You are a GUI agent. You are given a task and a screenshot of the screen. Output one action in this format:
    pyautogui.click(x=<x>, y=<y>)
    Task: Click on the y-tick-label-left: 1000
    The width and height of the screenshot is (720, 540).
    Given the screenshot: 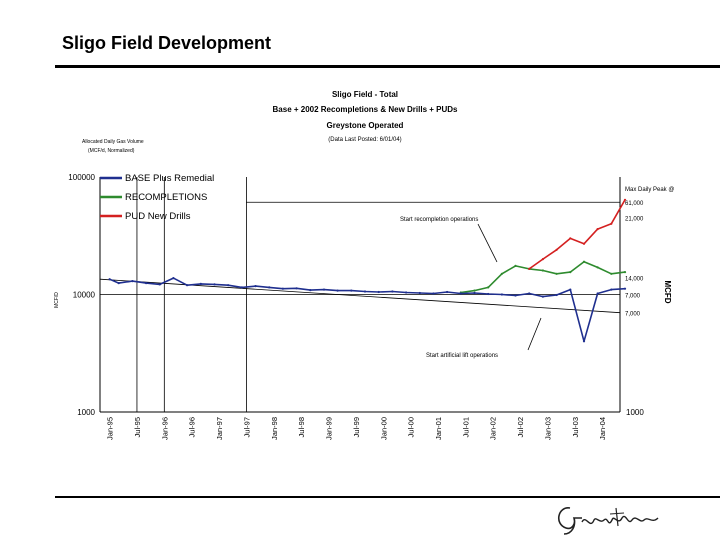 What is the action you would take?
    pyautogui.click(x=86, y=412)
    